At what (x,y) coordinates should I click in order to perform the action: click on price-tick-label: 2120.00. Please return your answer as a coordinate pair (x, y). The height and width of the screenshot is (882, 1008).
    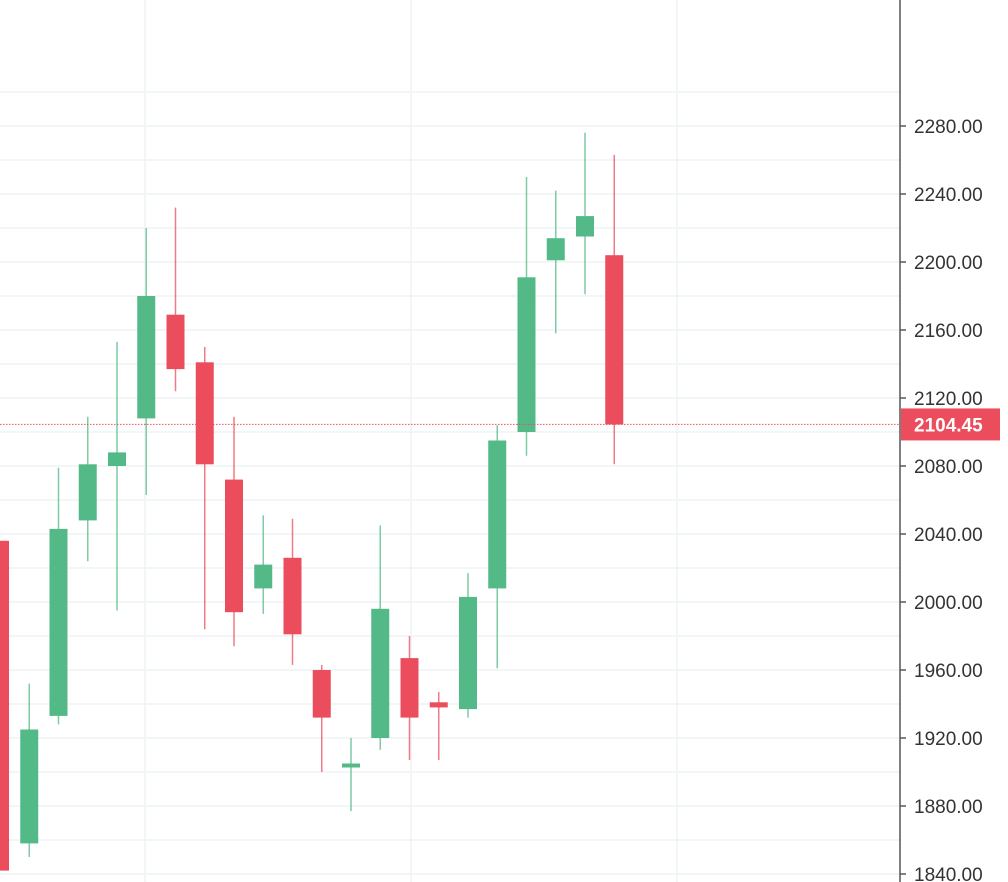
    Looking at the image, I should click on (948, 399).